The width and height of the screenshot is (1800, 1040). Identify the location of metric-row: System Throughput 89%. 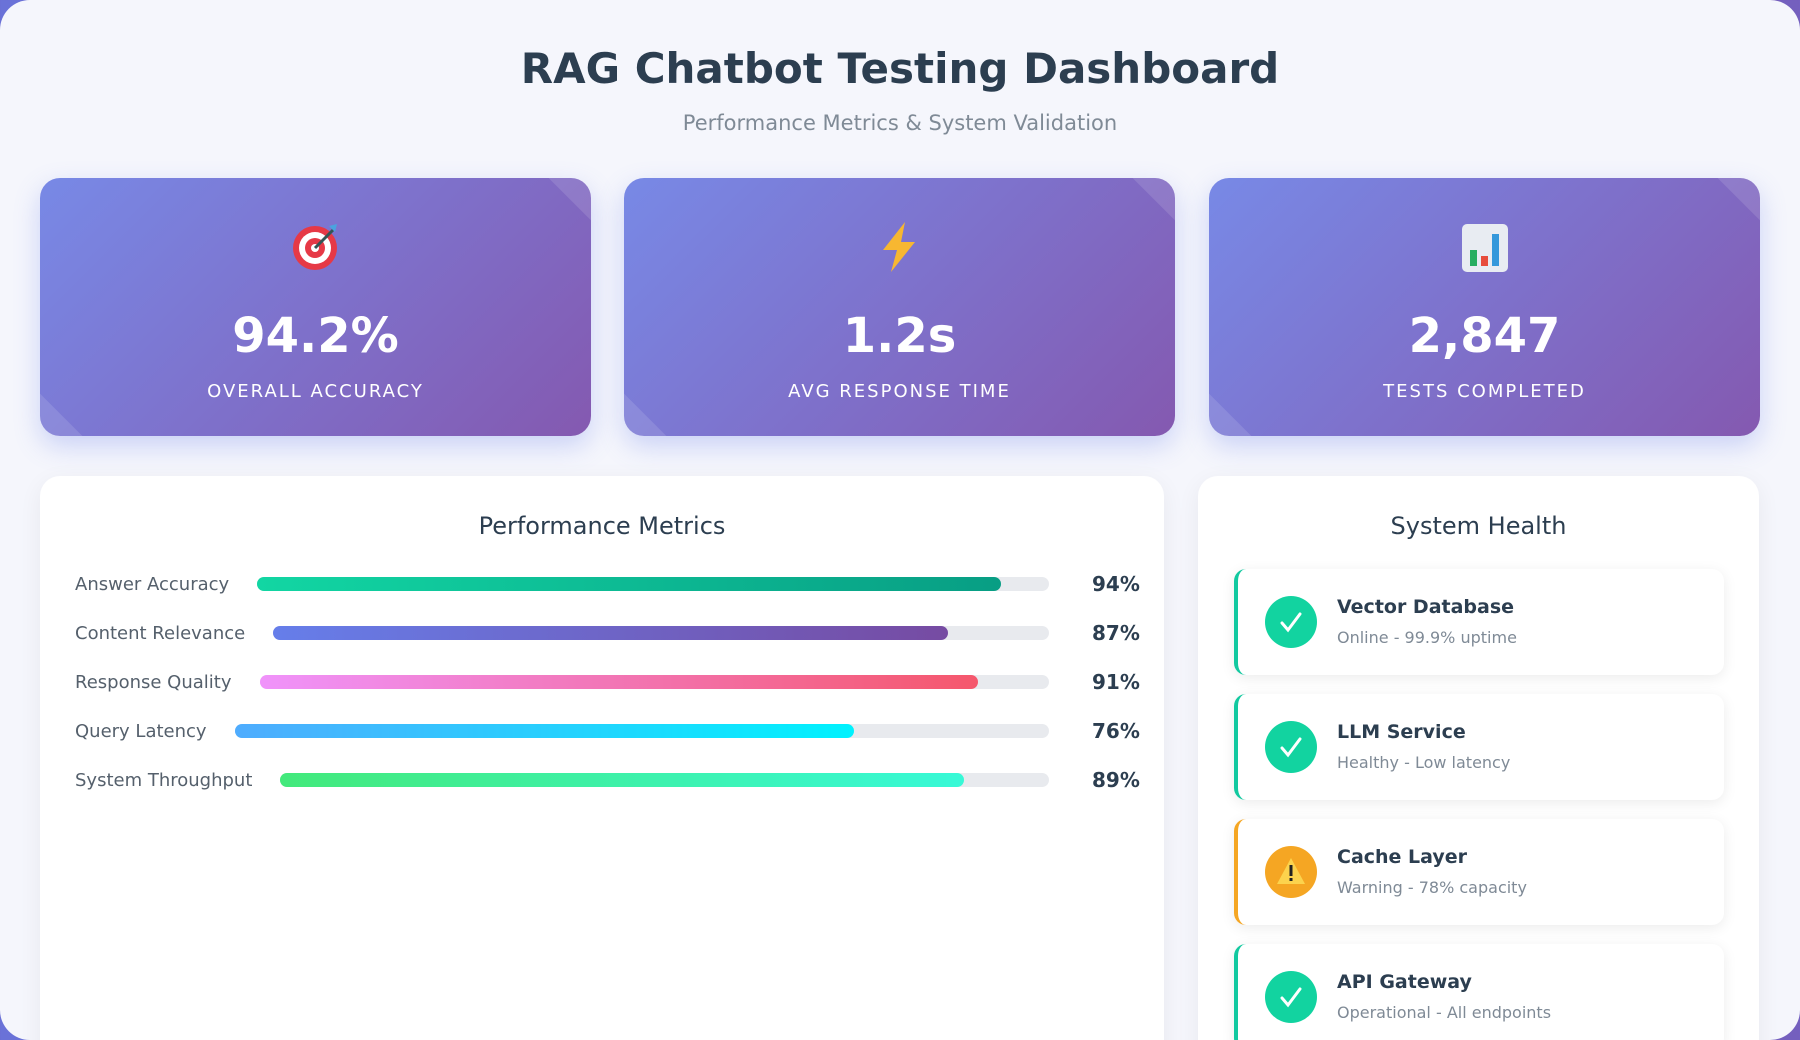
(607, 780).